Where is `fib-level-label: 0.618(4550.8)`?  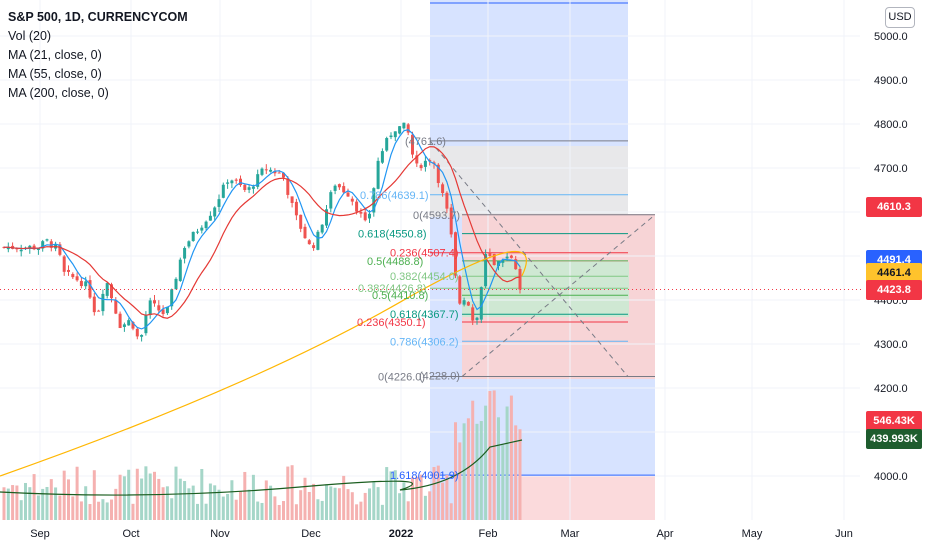 fib-level-label: 0.618(4550.8) is located at coordinates (392, 235).